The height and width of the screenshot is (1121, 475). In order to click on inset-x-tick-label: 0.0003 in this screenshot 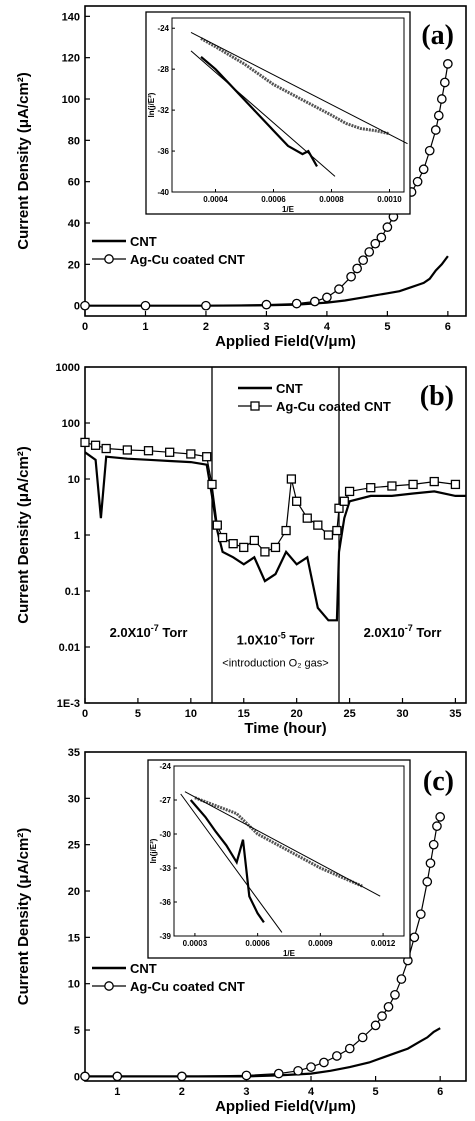, I will do `click(195, 943)`.